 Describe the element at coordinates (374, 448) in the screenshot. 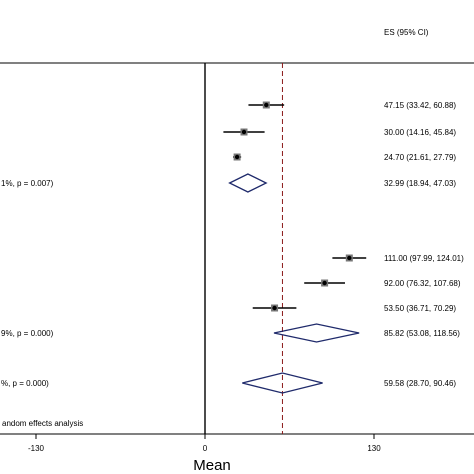

I see `x-tick-label: 130` at that location.